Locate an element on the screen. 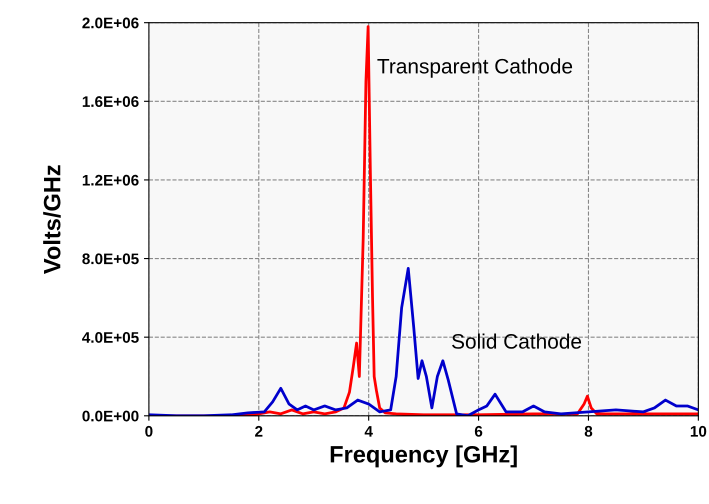 The image size is (709, 504). annotation: Transparent Cathode is located at coordinates (474, 68).